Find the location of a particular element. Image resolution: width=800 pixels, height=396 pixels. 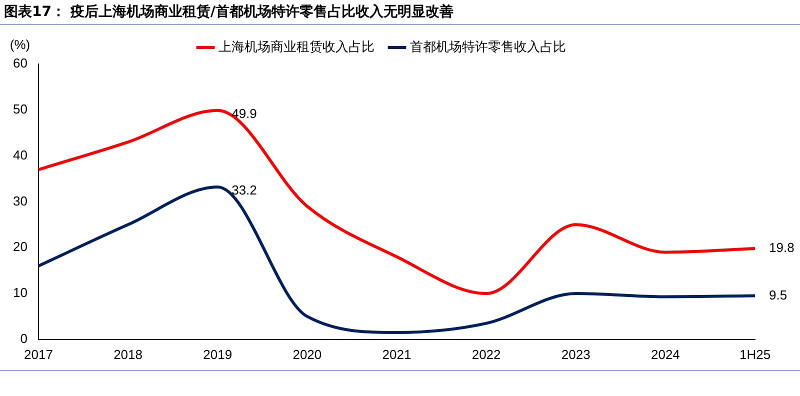

y-tick-label: 10 is located at coordinates (20, 292).